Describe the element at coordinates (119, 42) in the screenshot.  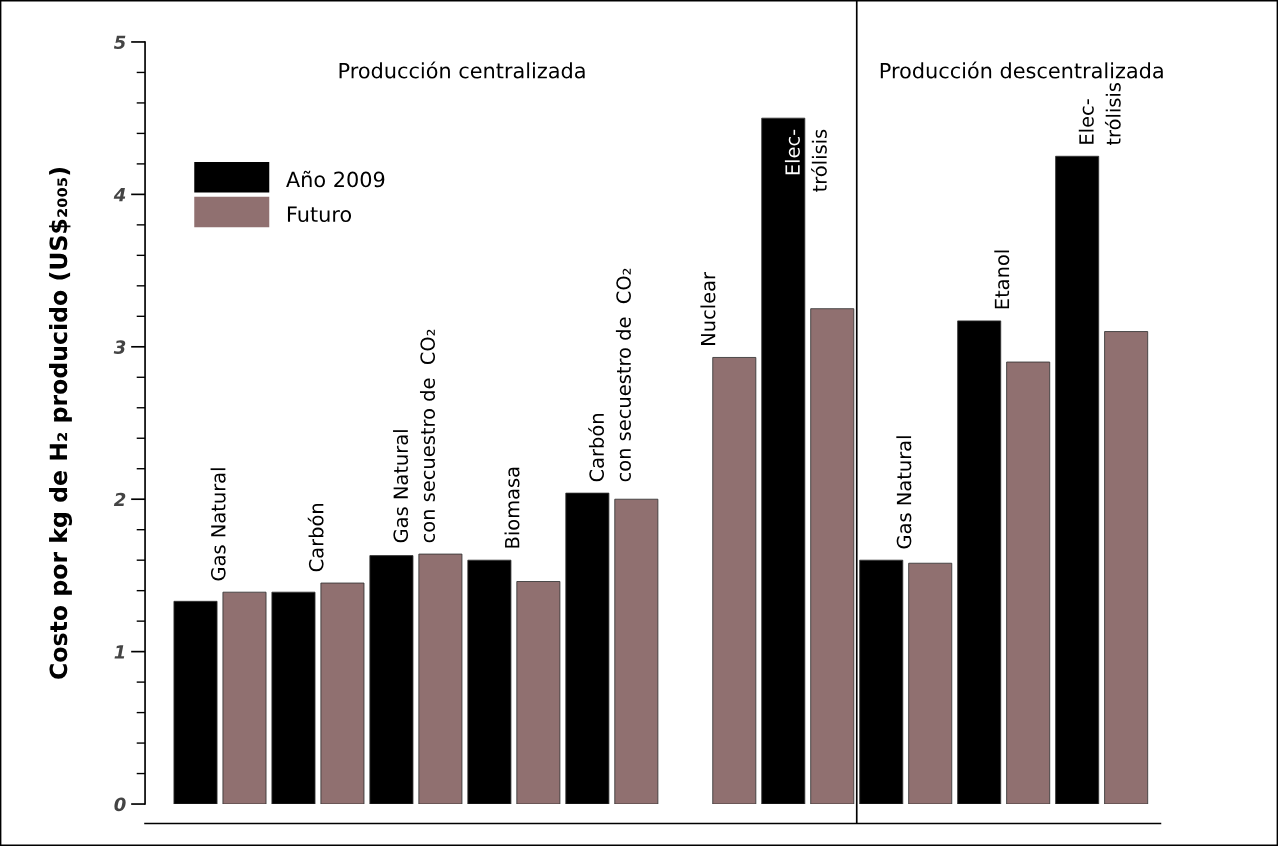
I see `y-tick-label: 5` at that location.